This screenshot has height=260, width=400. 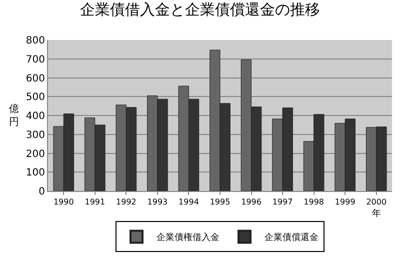 I want to click on y-tick-label: 400, so click(x=35, y=116).